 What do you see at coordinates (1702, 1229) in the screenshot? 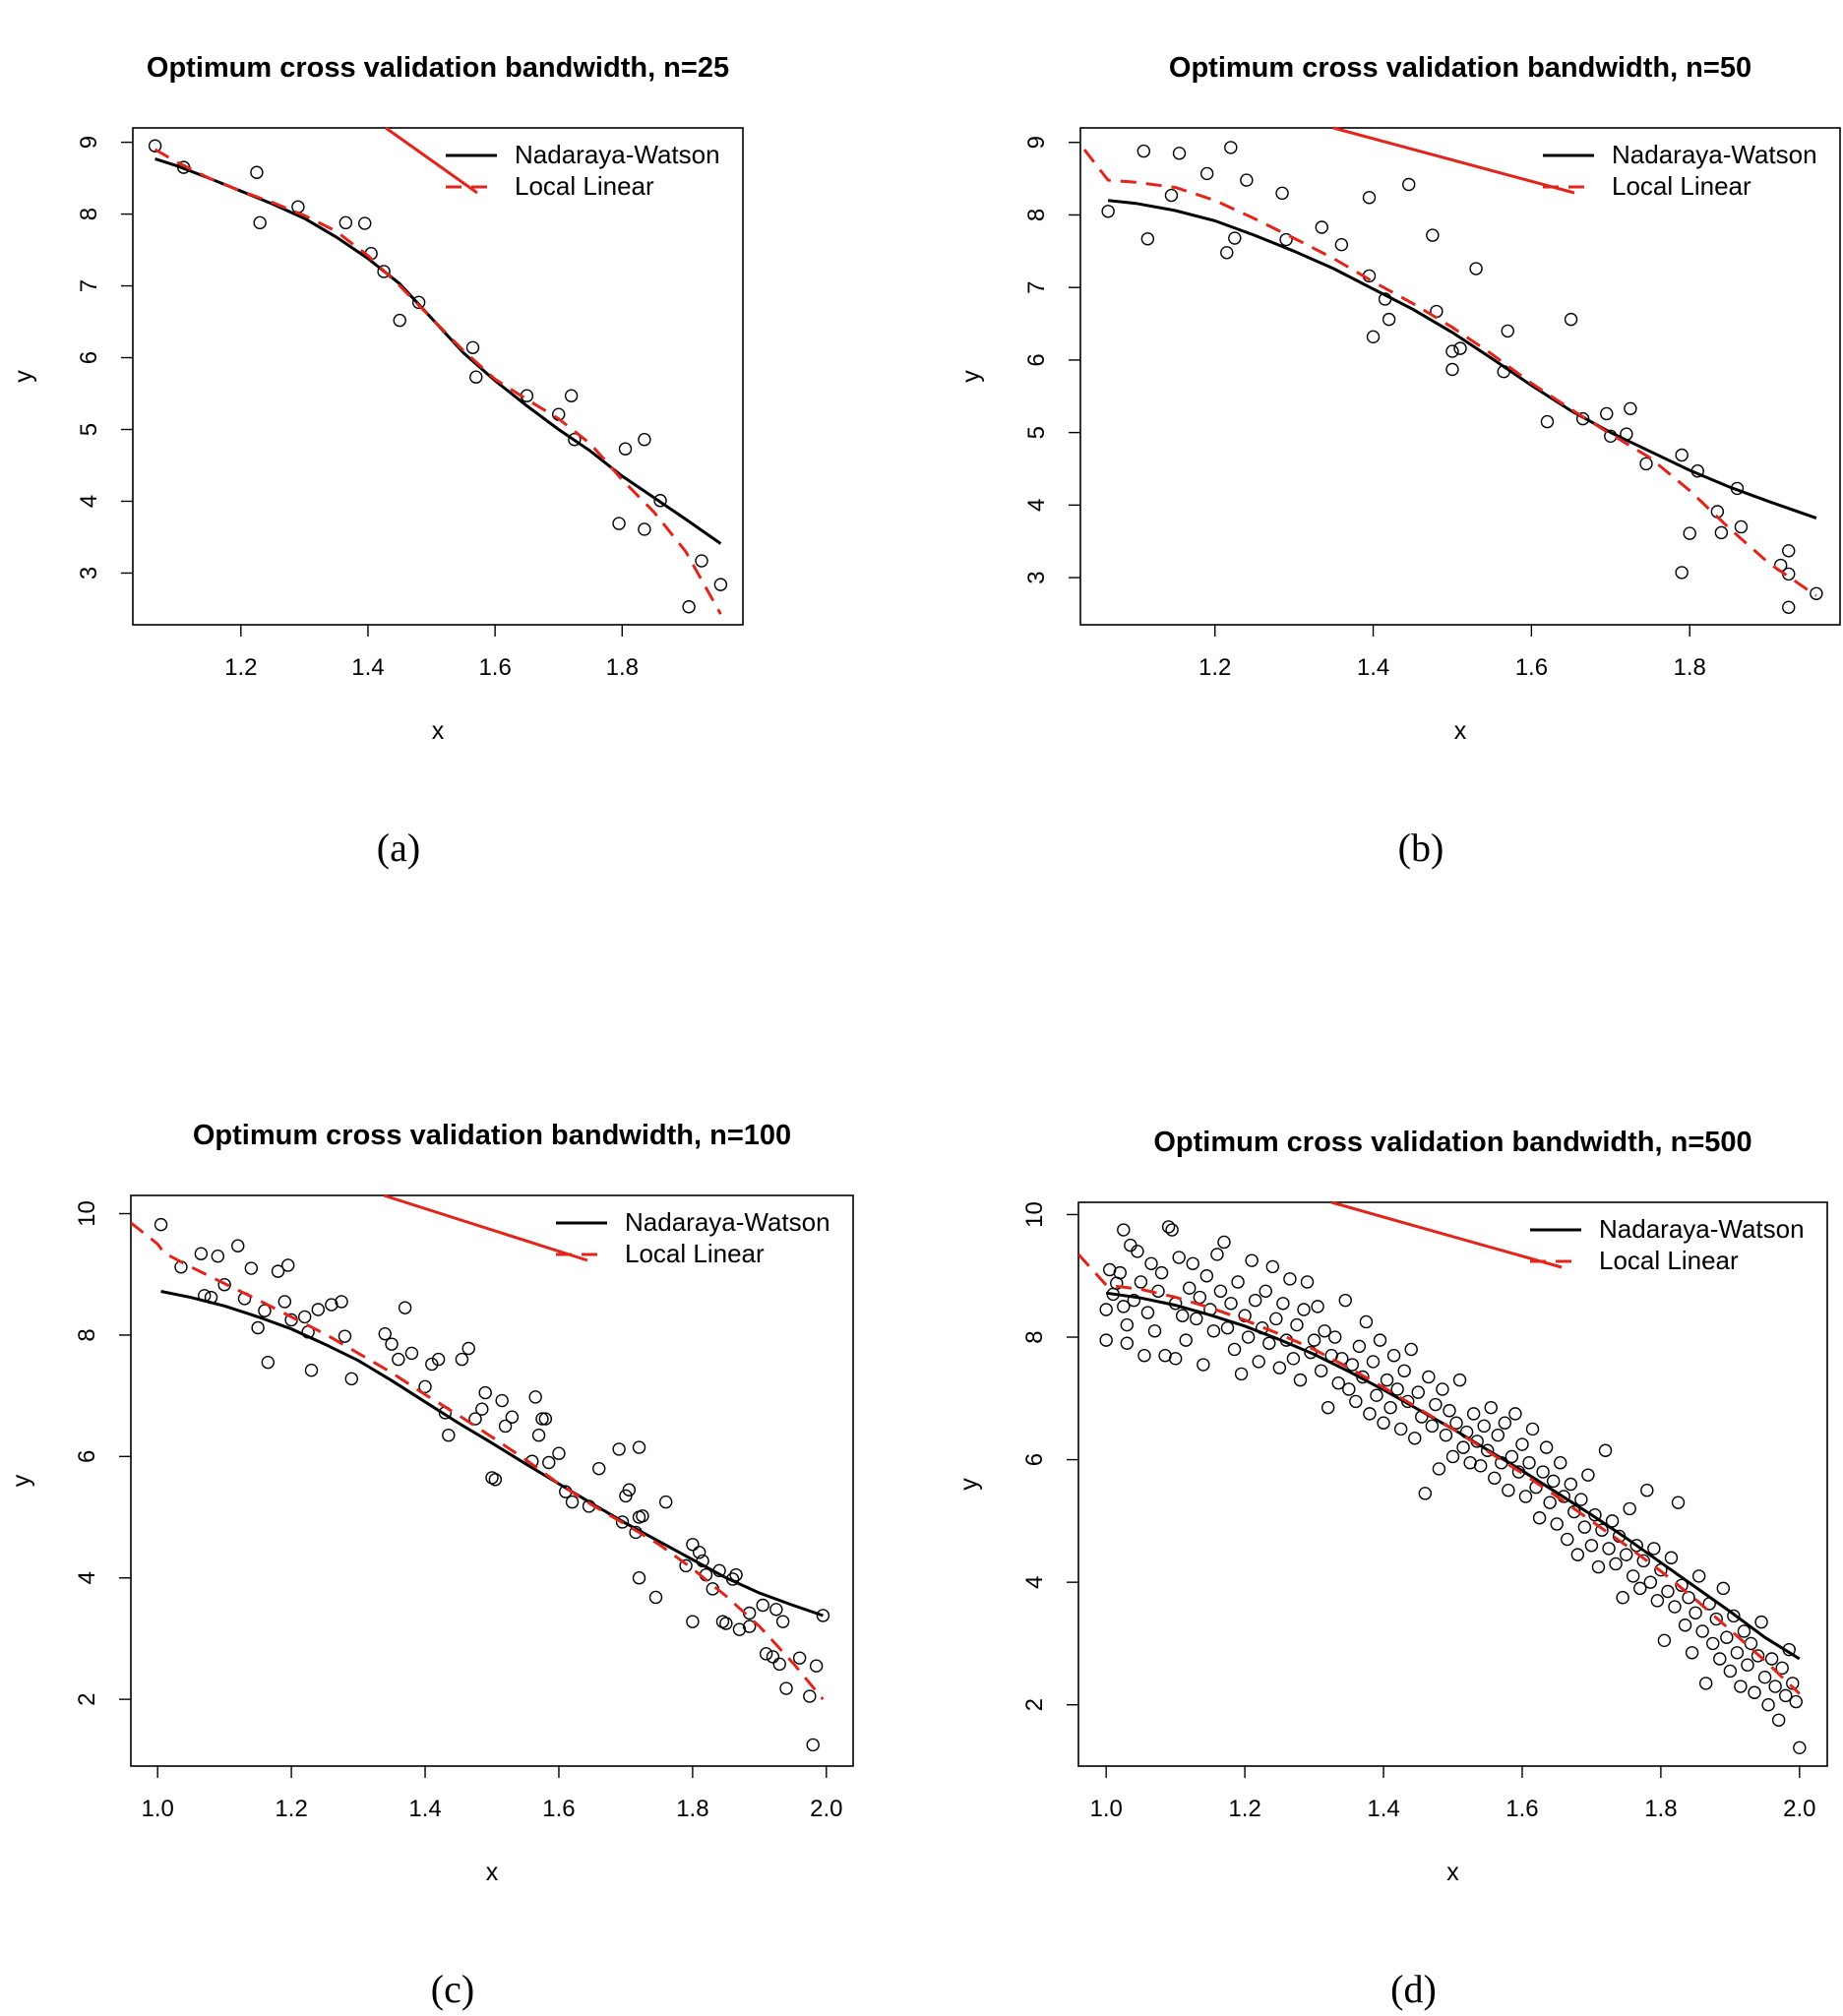
I see `legend-nw-label: Nadaraya-Watson` at bounding box center [1702, 1229].